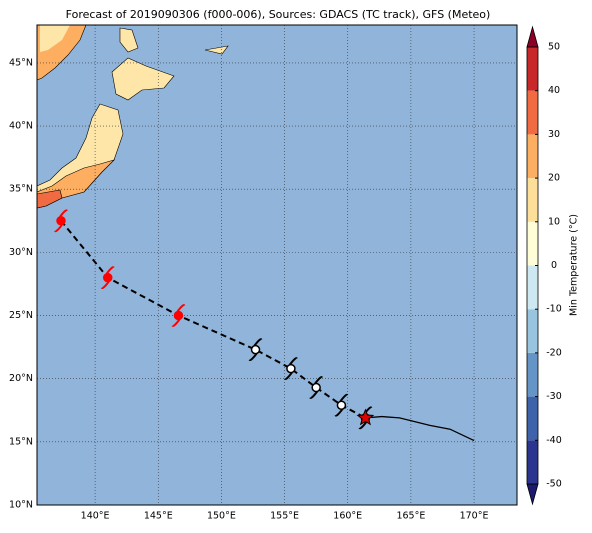 This screenshot has width=592, height=533. I want to click on current-position, so click(365, 417).